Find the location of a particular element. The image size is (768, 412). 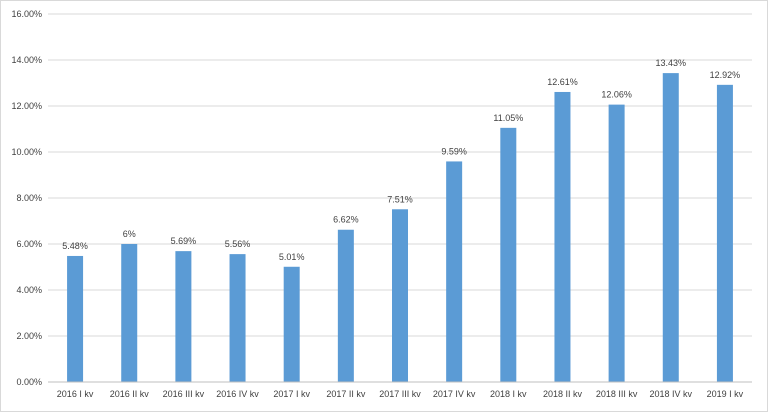

x-category-label: 2016 II kv is located at coordinates (130, 394).